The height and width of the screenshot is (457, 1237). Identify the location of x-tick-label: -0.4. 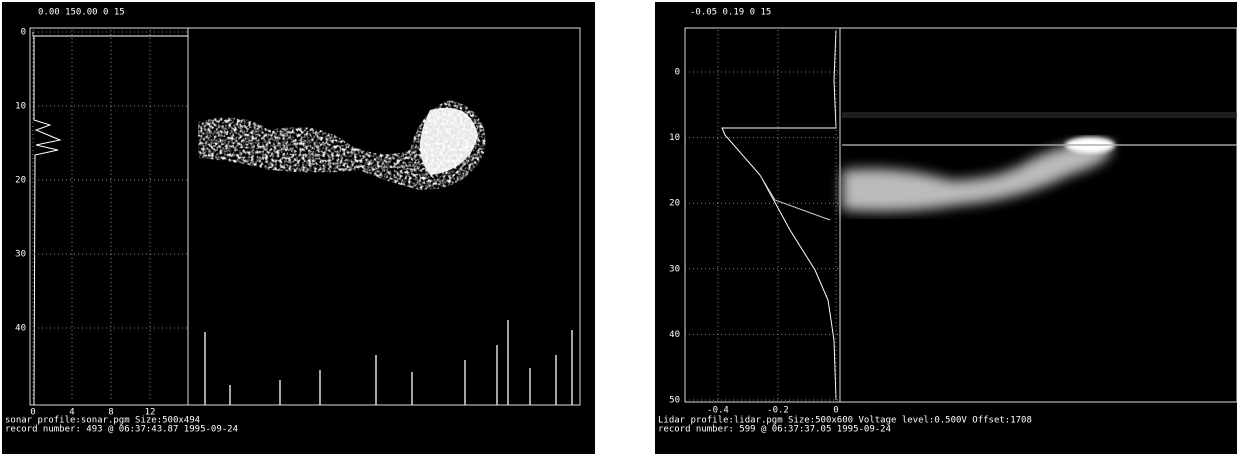
(718, 411).